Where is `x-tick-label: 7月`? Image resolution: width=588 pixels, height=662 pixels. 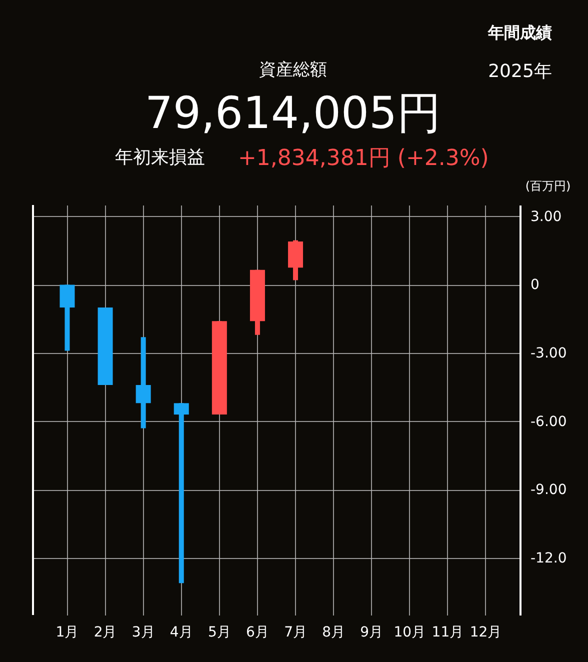 x-tick-label: 7月 is located at coordinates (295, 632).